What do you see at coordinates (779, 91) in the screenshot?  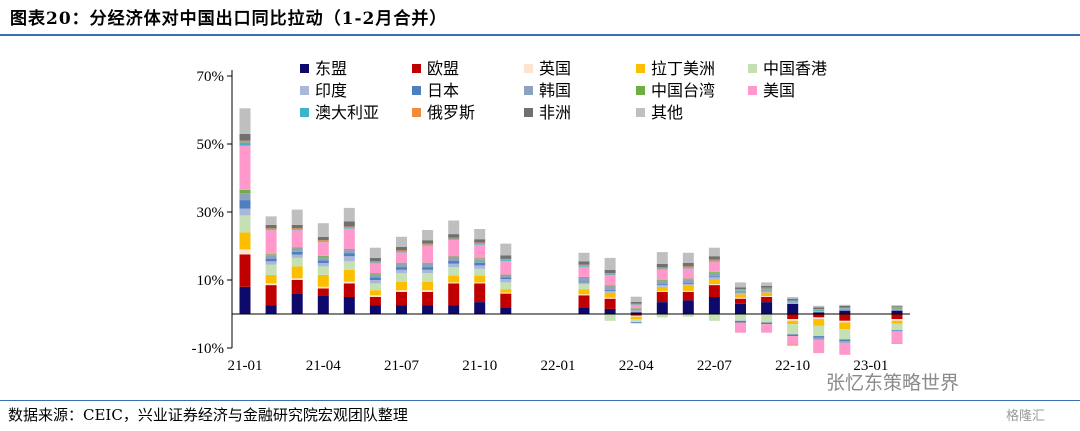 I see `legend-label: 美国` at bounding box center [779, 91].